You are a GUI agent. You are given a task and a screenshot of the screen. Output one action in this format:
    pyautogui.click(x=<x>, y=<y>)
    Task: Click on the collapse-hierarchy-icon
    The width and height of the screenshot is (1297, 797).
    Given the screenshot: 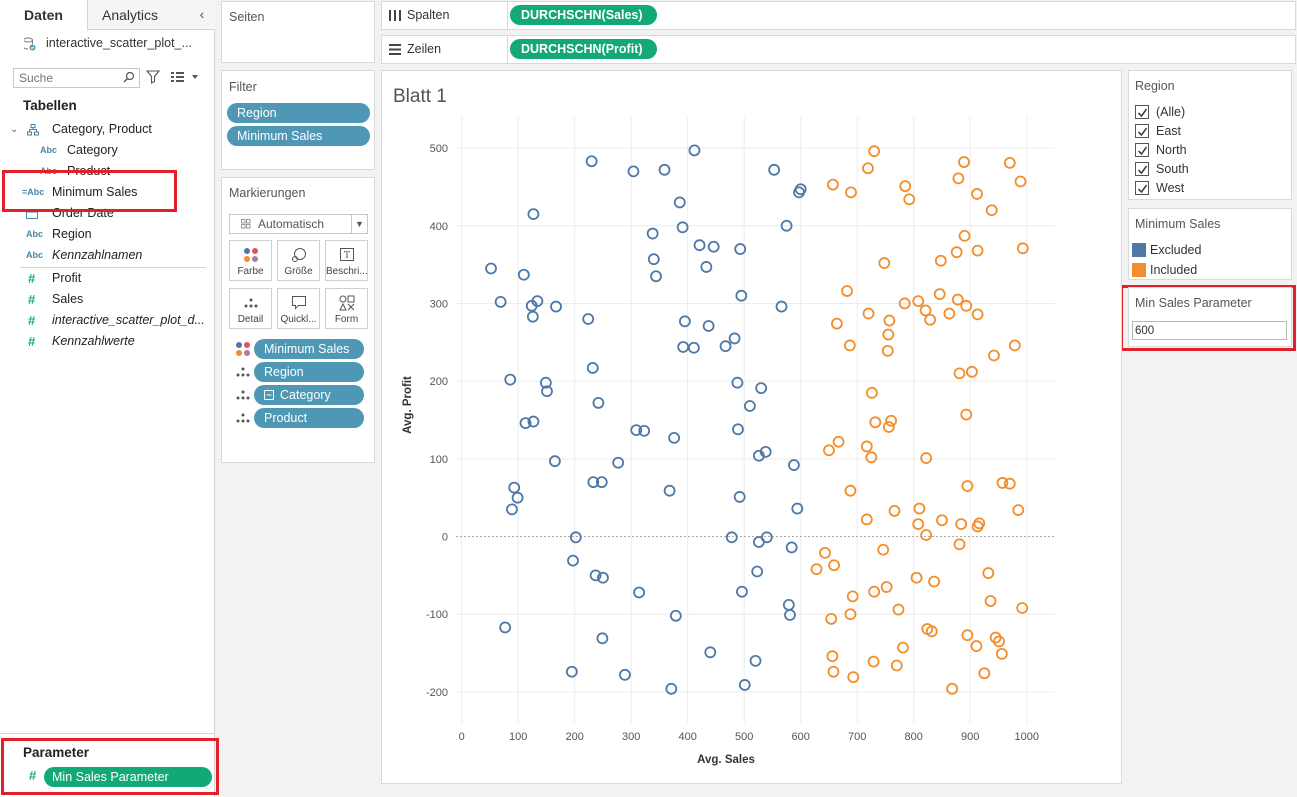 What is the action you would take?
    pyautogui.click(x=269, y=395)
    